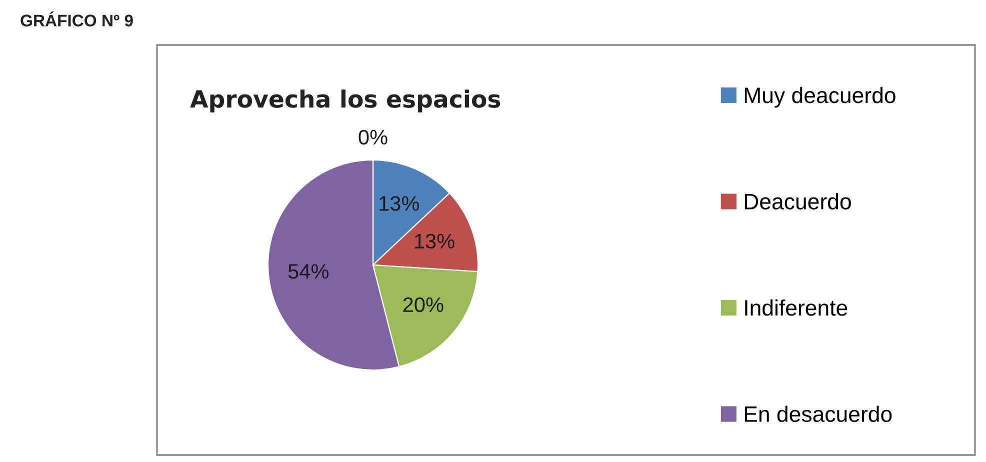 Image resolution: width=986 pixels, height=462 pixels. I want to click on data-label: 20%, so click(423, 304).